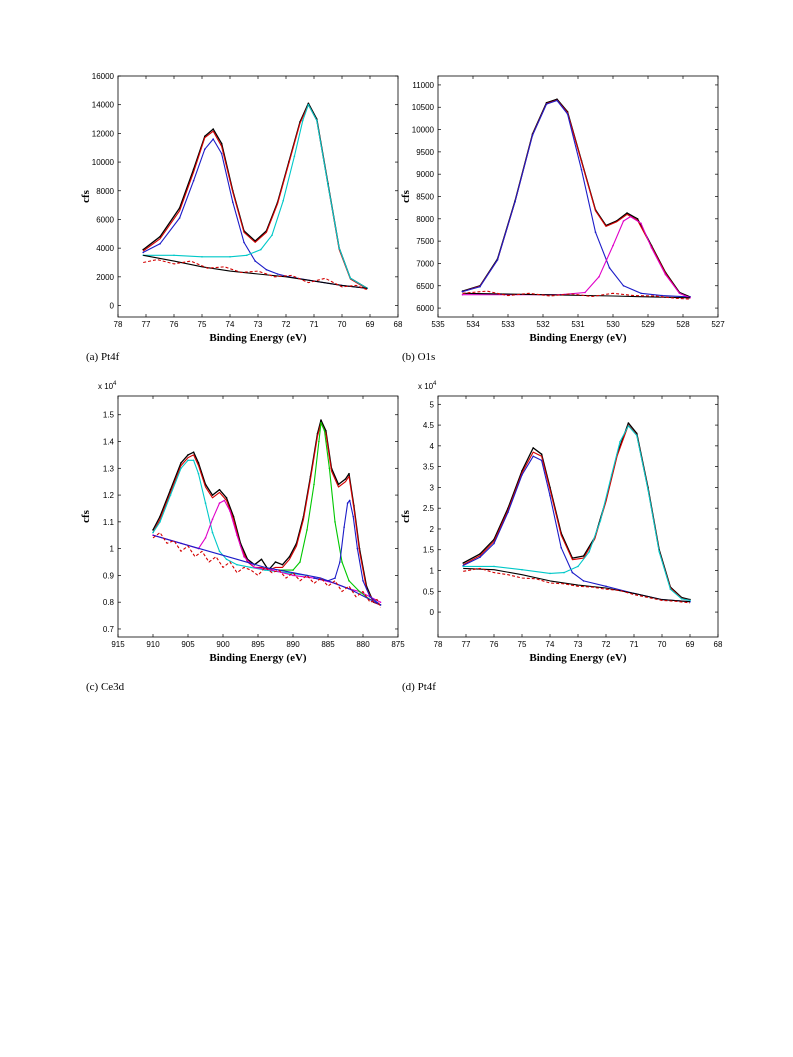 This screenshot has width=793, height=1057. Describe the element at coordinates (342, 324) in the screenshot. I see `x-tick-label: 70` at that location.